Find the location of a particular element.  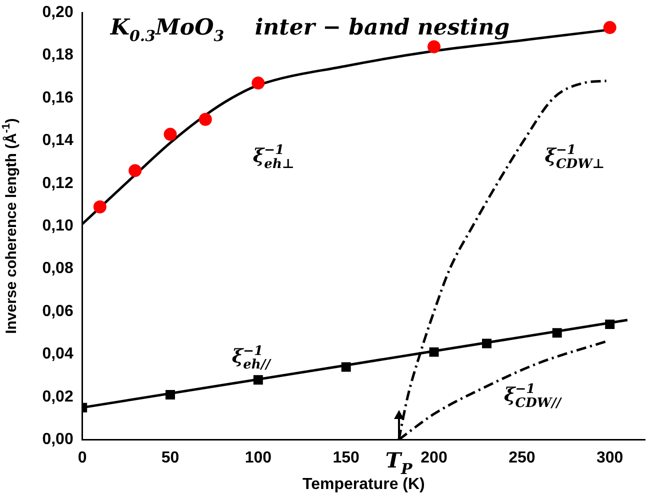

x-tick-label: 100 is located at coordinates (258, 458).